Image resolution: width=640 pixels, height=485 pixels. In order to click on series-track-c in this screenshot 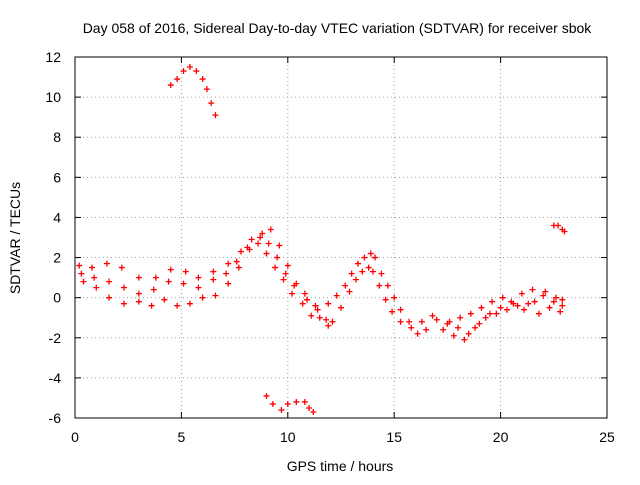, I will do `click(206, 277)`.